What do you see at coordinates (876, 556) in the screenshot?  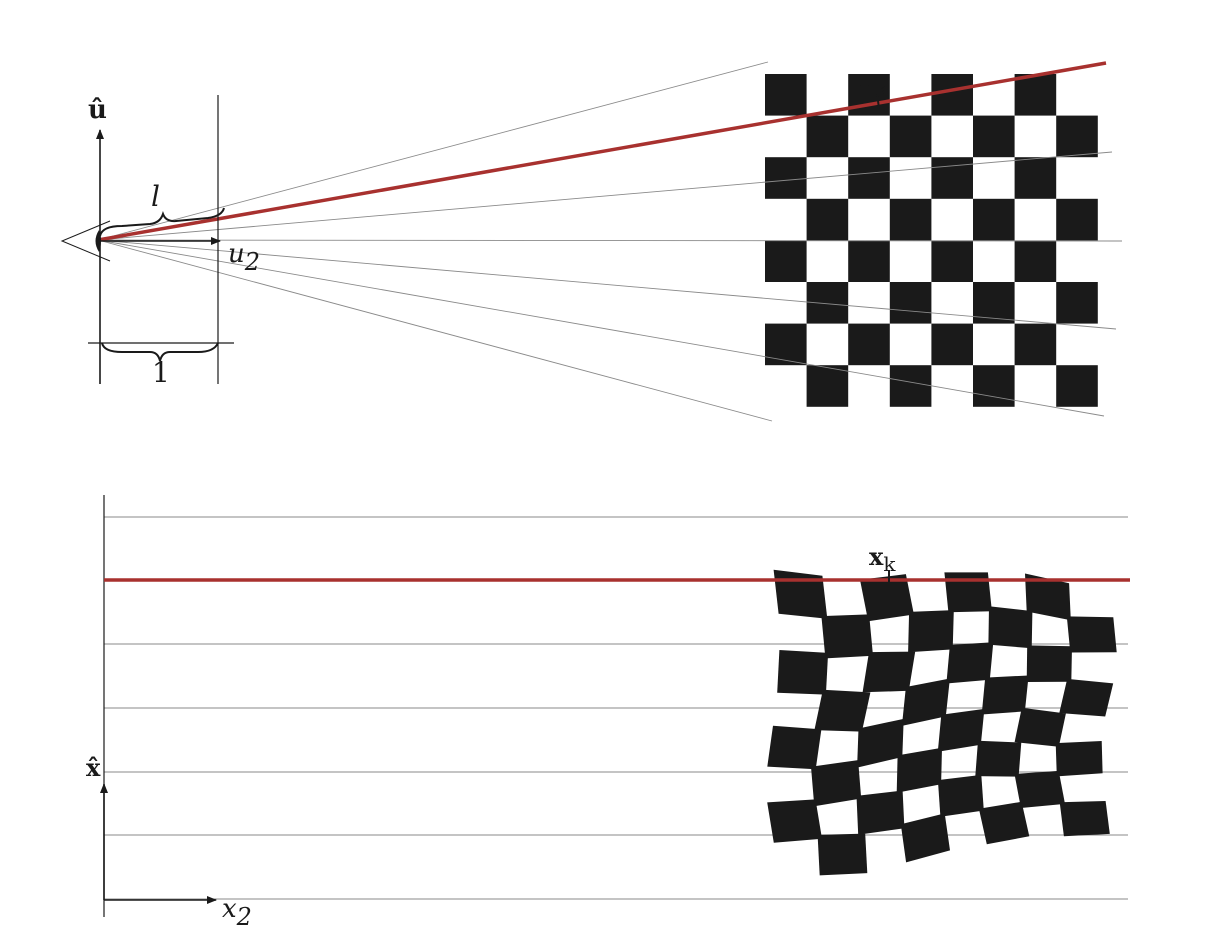 I see `bottom-point-symbol: x` at bounding box center [876, 556].